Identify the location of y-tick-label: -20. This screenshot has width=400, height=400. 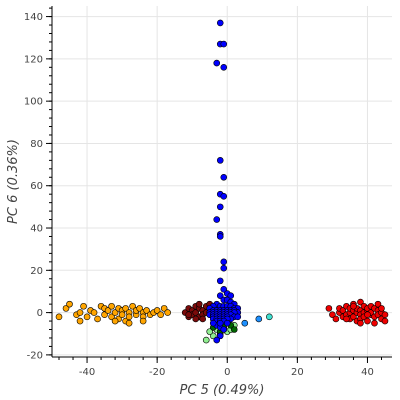
(35, 355).